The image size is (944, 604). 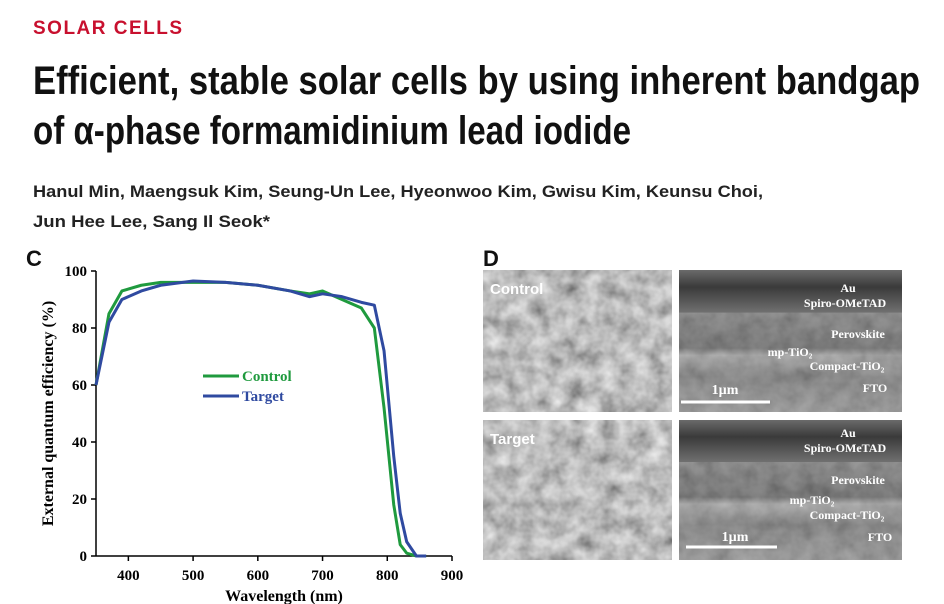 I want to click on y-axis-label: External quantum efficiency (%), so click(x=48, y=413).